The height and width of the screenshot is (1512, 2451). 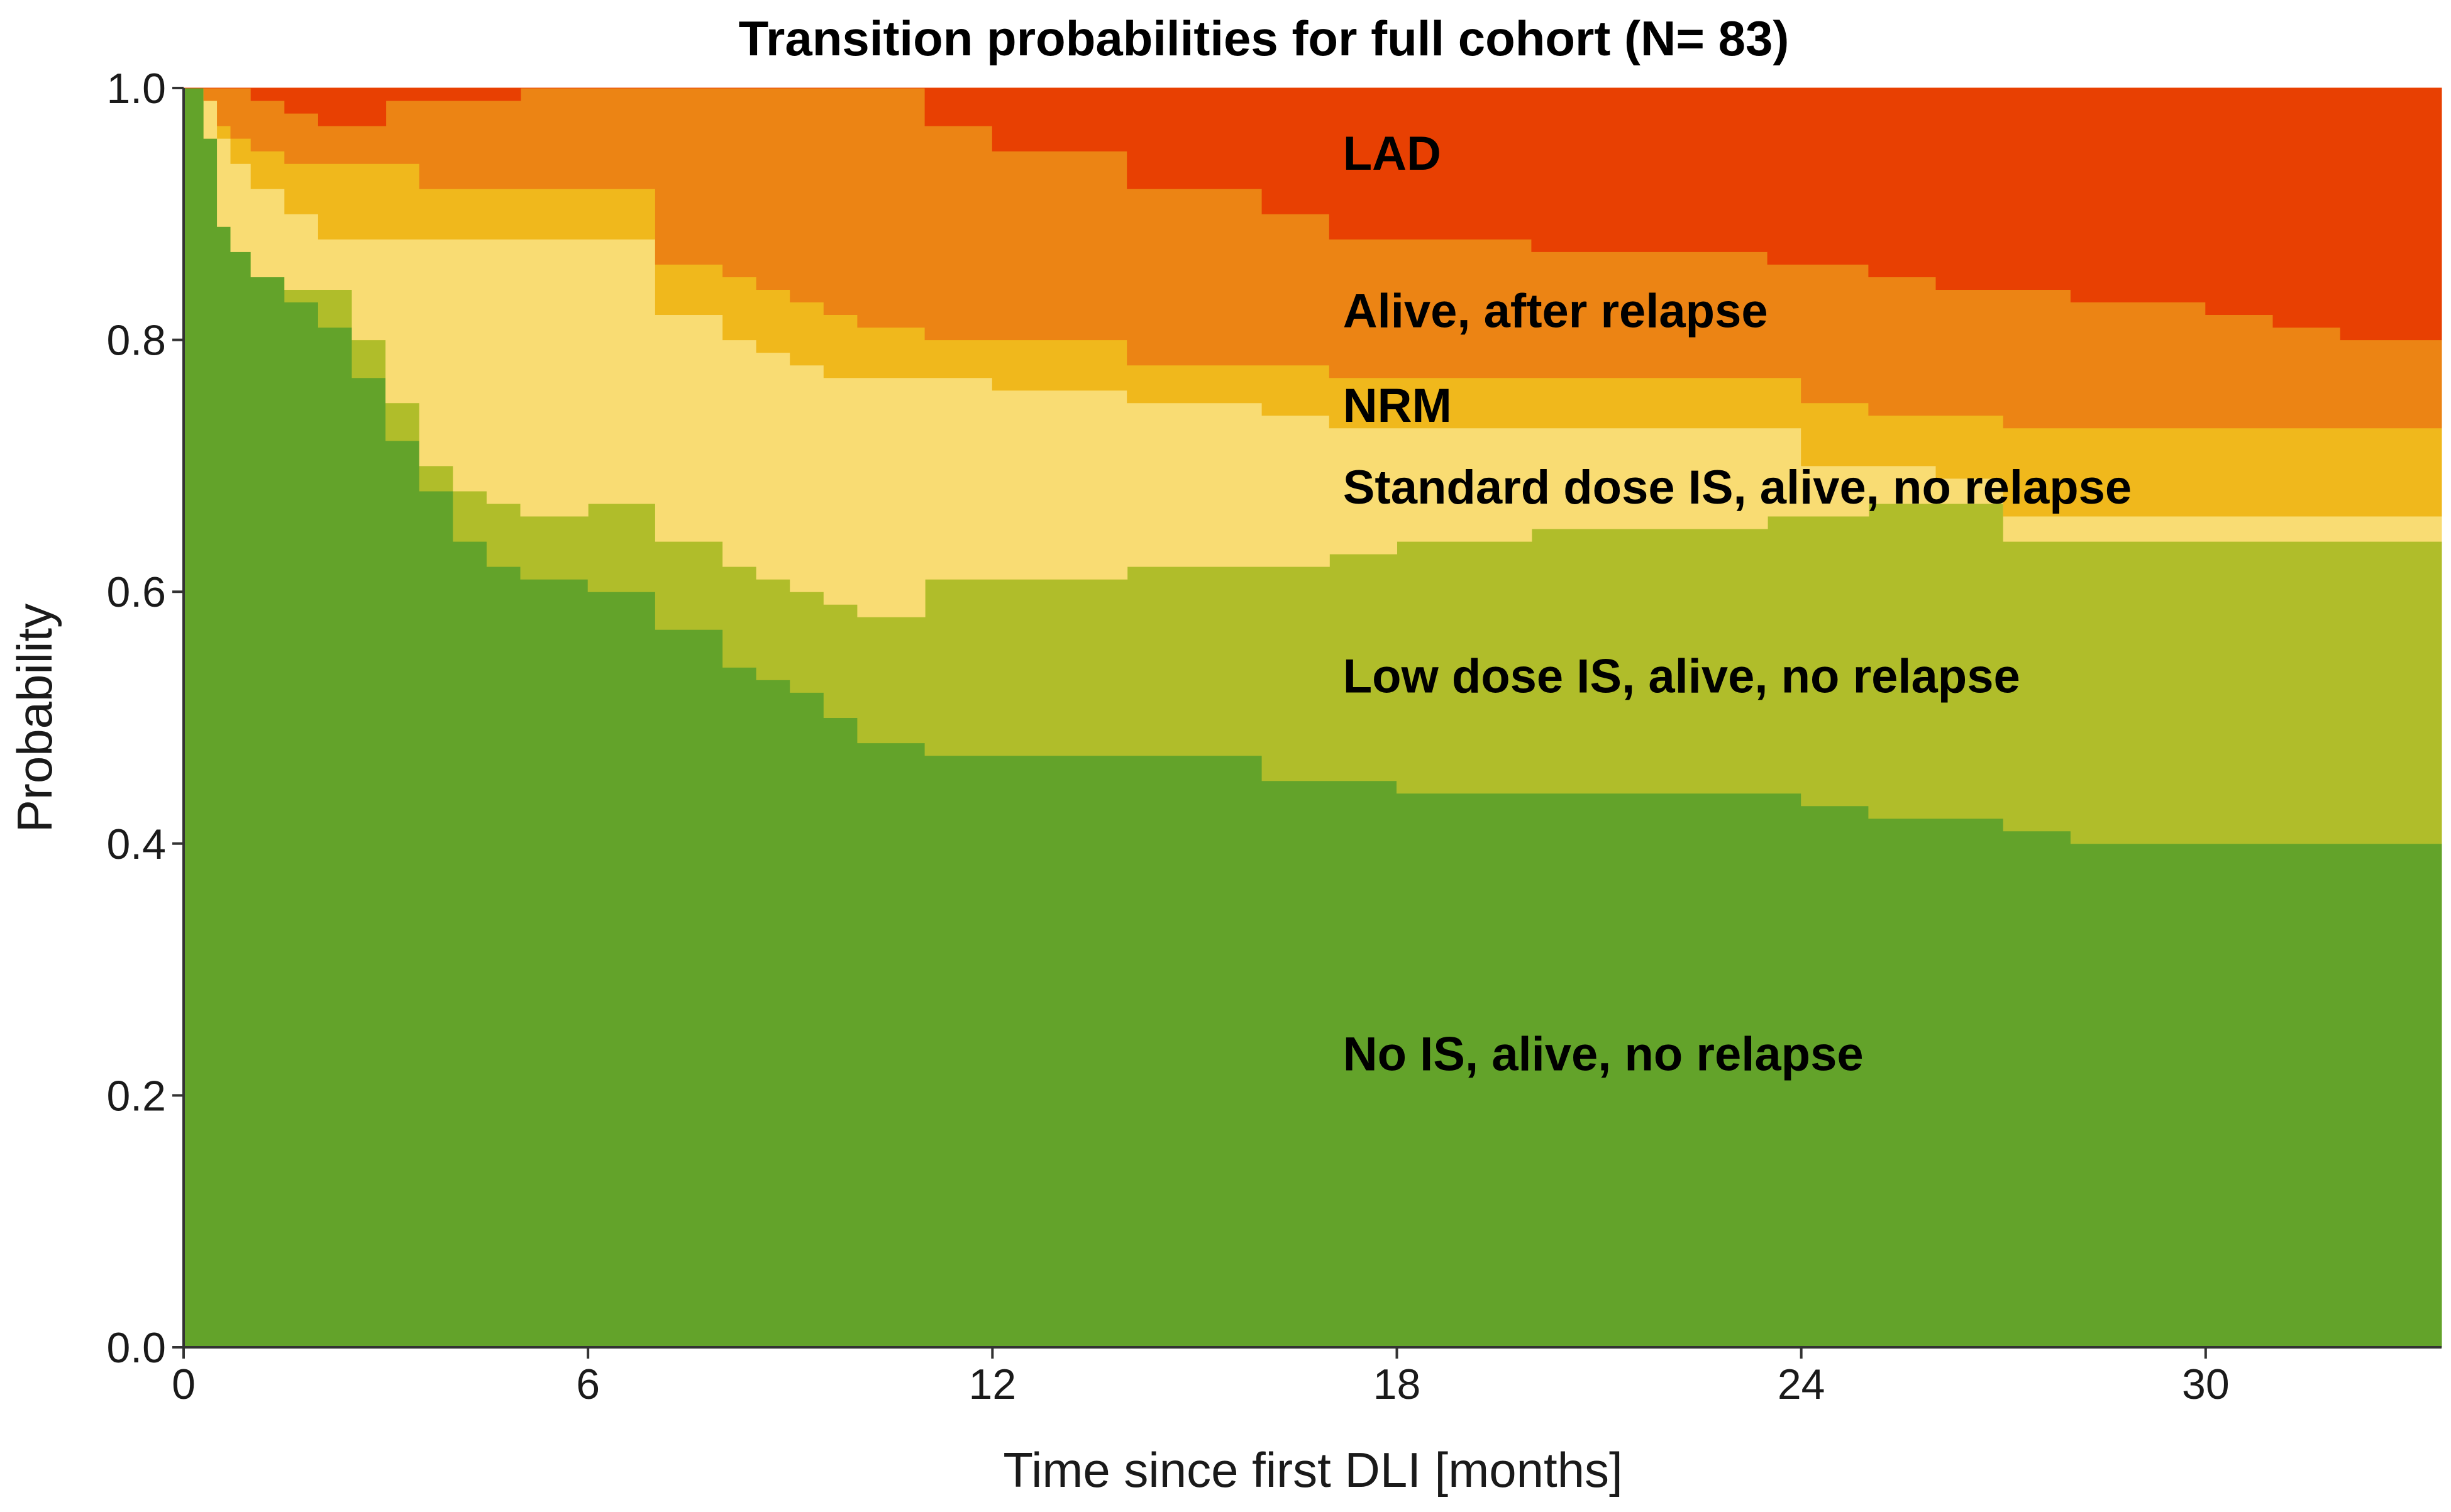 I want to click on y-tick-label: 0.2, so click(x=136, y=1096).